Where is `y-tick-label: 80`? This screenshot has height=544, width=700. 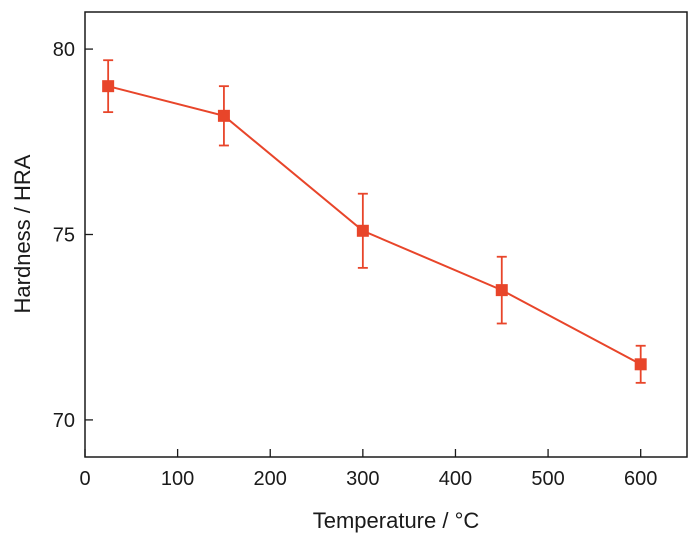
y-tick-label: 80 is located at coordinates (64, 50).